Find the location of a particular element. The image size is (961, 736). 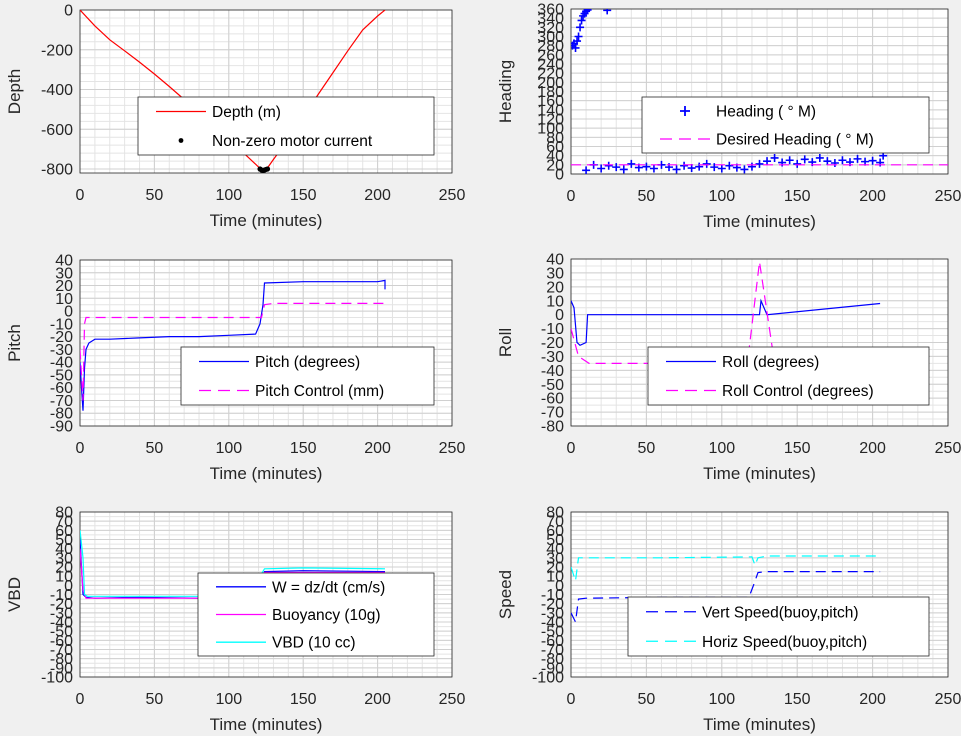

y-tick-label: 60 is located at coordinates (555, 147).